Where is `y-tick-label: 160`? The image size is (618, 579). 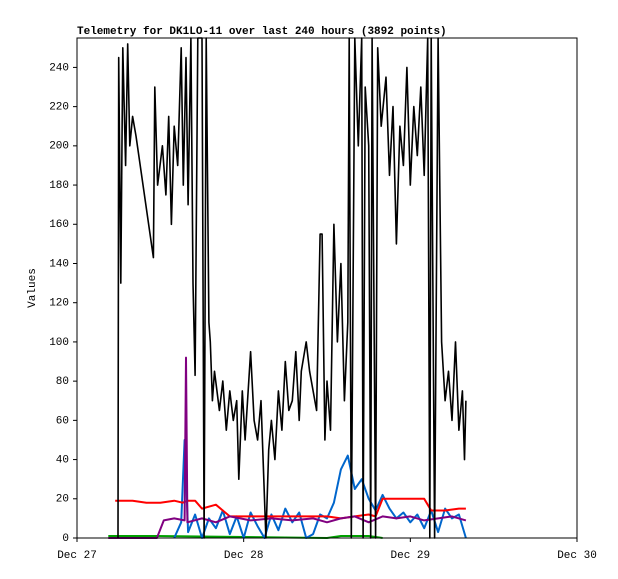 y-tick-label: 160 is located at coordinates (59, 225).